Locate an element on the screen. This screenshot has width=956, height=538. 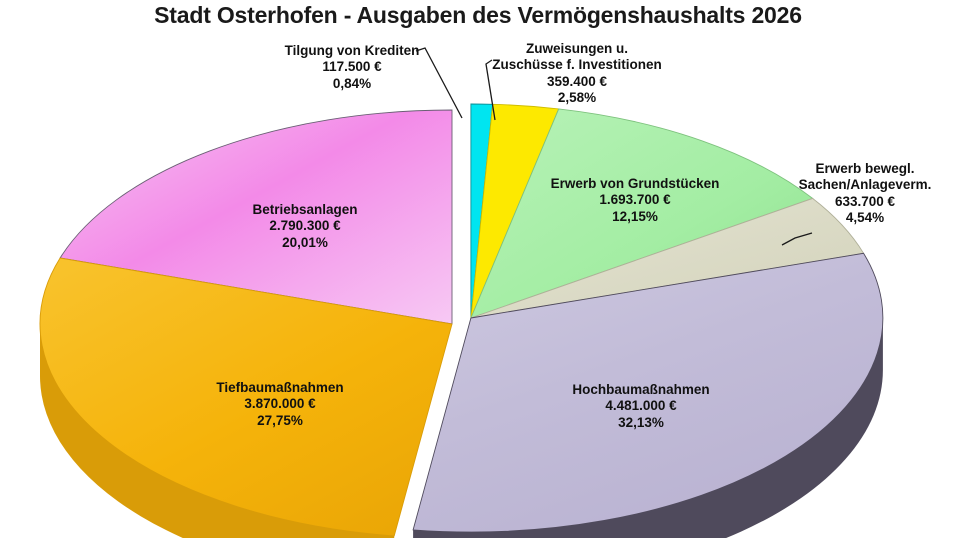
slice-label-zuweisungen-value: 359.400 € is located at coordinates (577, 81).